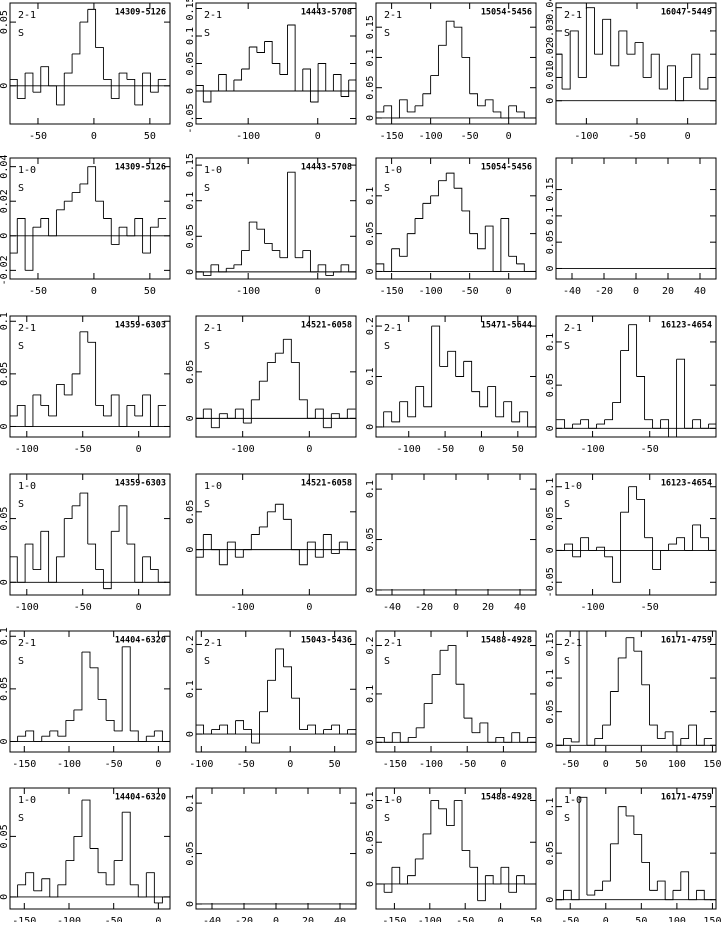 Image resolution: width=723 pixels, height=926 pixels. What do you see at coordinates (686, 484) in the screenshot?
I see `source-name: 16123-4654` at bounding box center [686, 484].